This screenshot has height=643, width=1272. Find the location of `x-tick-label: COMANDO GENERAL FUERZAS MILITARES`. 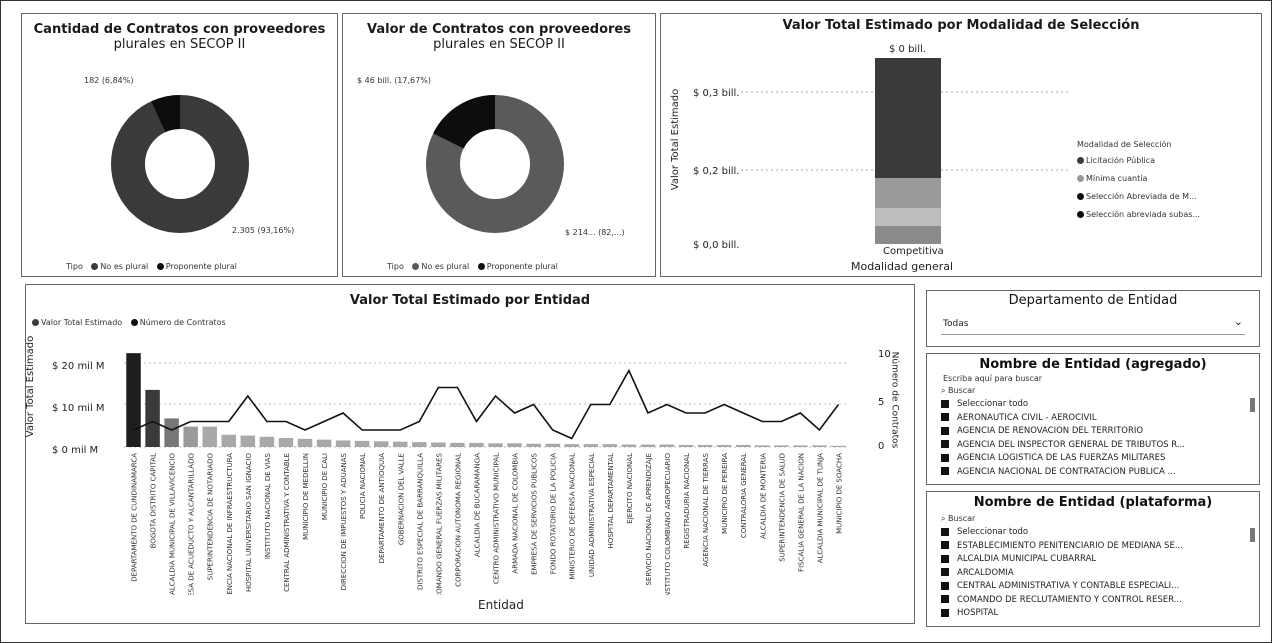

x-tick-label: COMANDO GENERAL FUERZAS MILITARES is located at coordinates (439, 523).